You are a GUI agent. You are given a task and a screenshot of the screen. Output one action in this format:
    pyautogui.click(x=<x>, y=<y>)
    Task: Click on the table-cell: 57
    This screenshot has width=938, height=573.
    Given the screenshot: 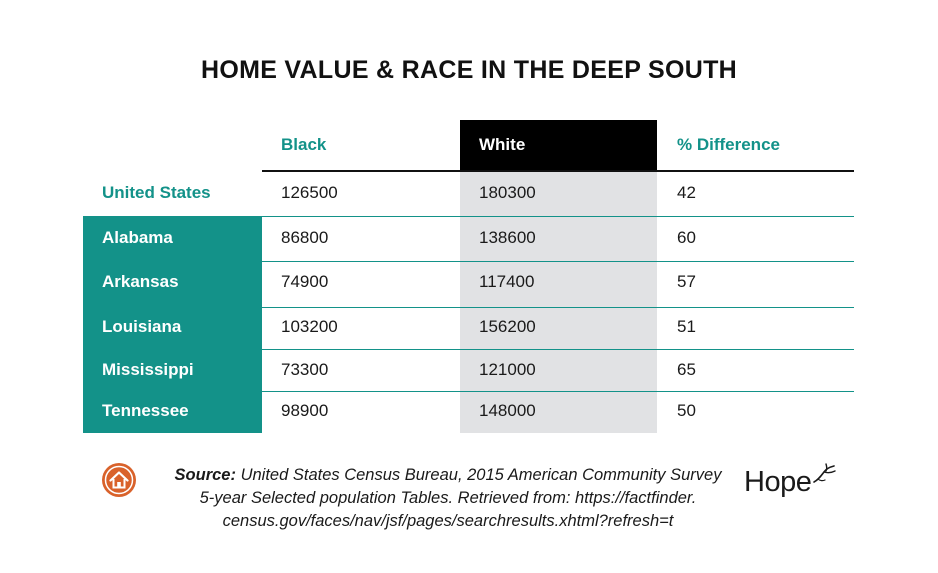 What is the action you would take?
    pyautogui.click(x=686, y=281)
    